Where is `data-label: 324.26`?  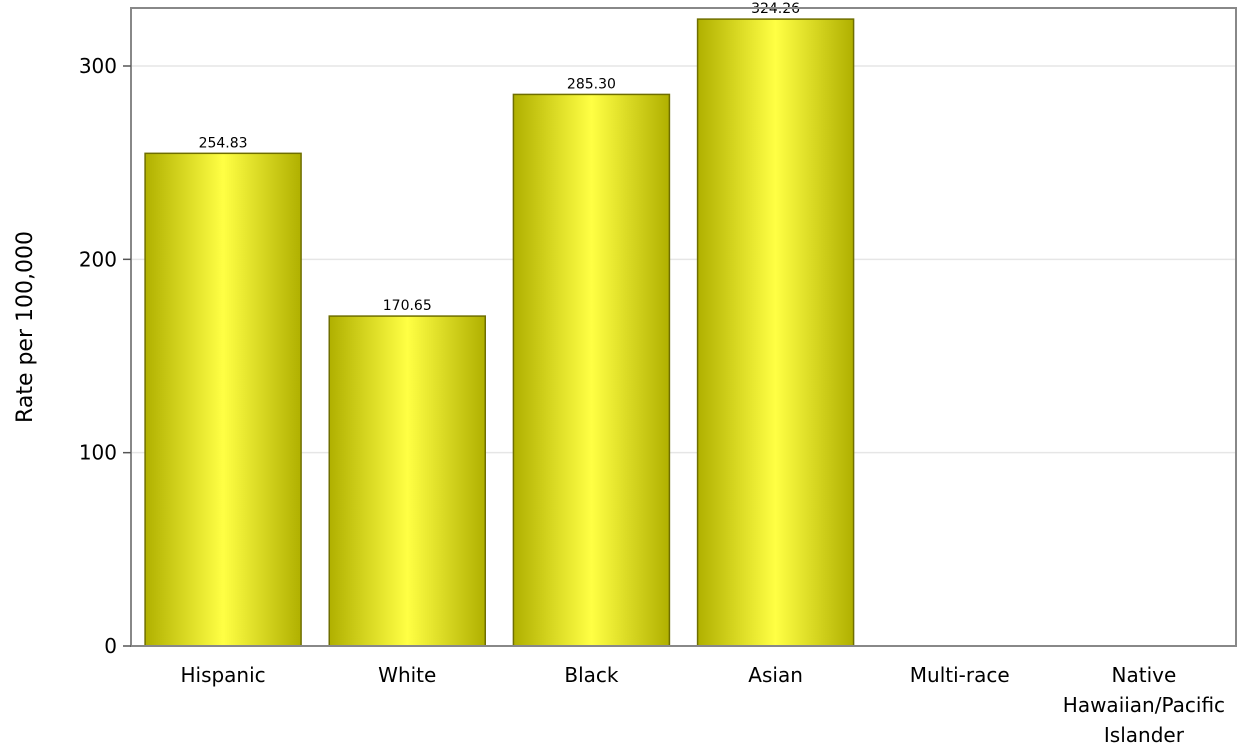
data-label: 324.26 is located at coordinates (775, 9).